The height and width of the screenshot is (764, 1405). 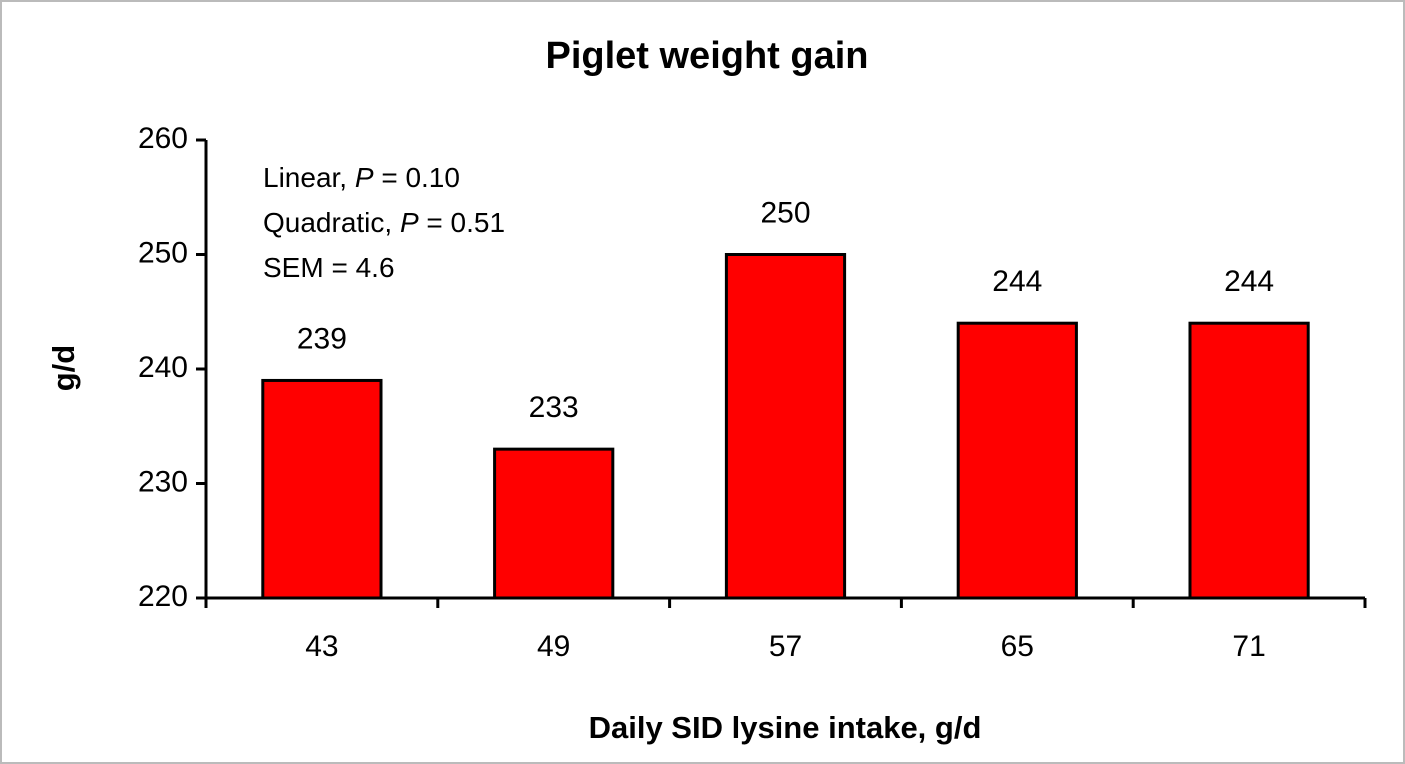 I want to click on data-label: 233, so click(x=554, y=407).